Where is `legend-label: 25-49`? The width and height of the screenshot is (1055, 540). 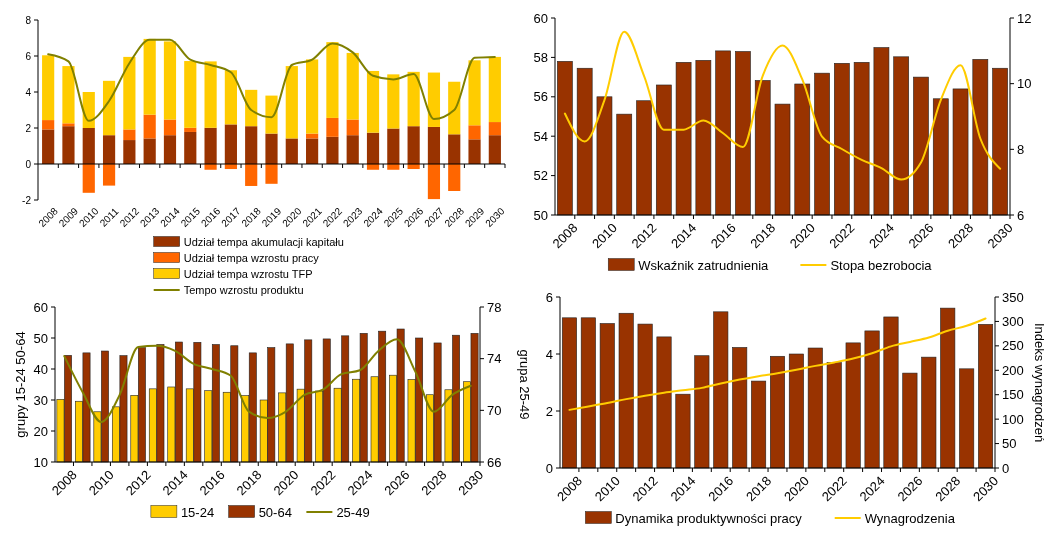
legend-label: 25-49 is located at coordinates (353, 512).